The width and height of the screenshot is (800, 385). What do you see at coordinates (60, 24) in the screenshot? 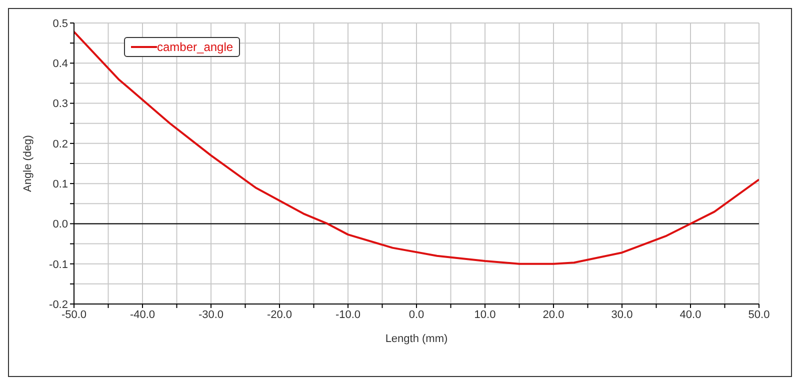
I see `y-tick-label: 0.5` at bounding box center [60, 24].